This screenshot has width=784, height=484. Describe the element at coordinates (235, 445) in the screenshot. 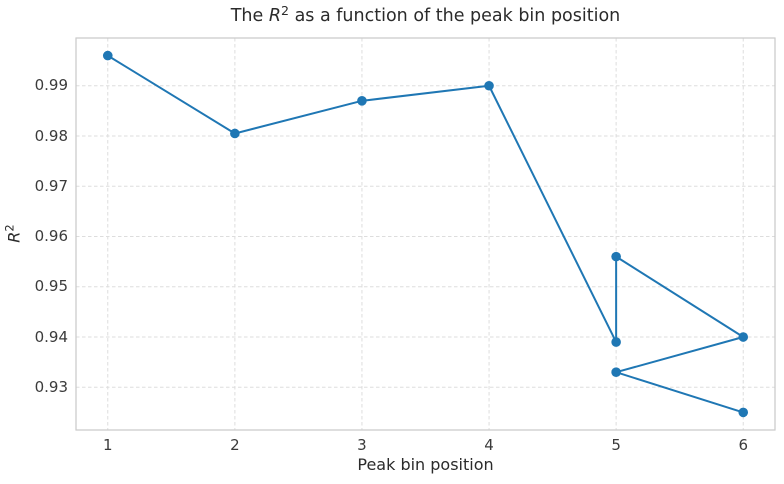

I see `x-tick-label: 2` at that location.